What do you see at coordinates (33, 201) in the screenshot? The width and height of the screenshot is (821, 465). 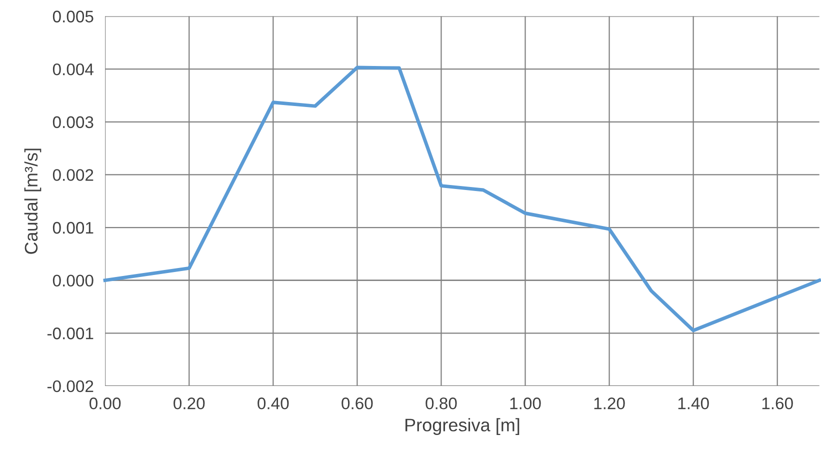 I see `y-axis-title: Caudal [m³/s]` at bounding box center [33, 201].